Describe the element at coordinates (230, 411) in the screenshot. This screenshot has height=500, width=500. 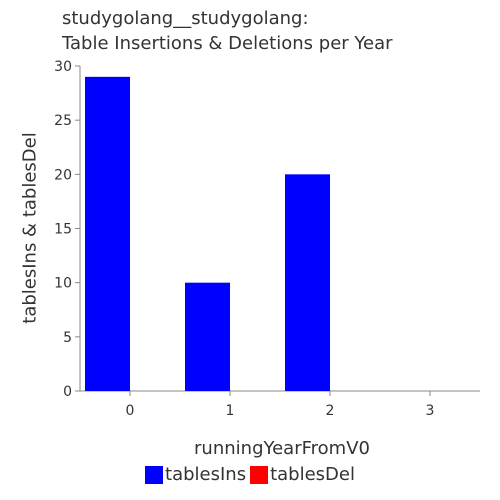
I see `x-tick-label: 1` at that location.